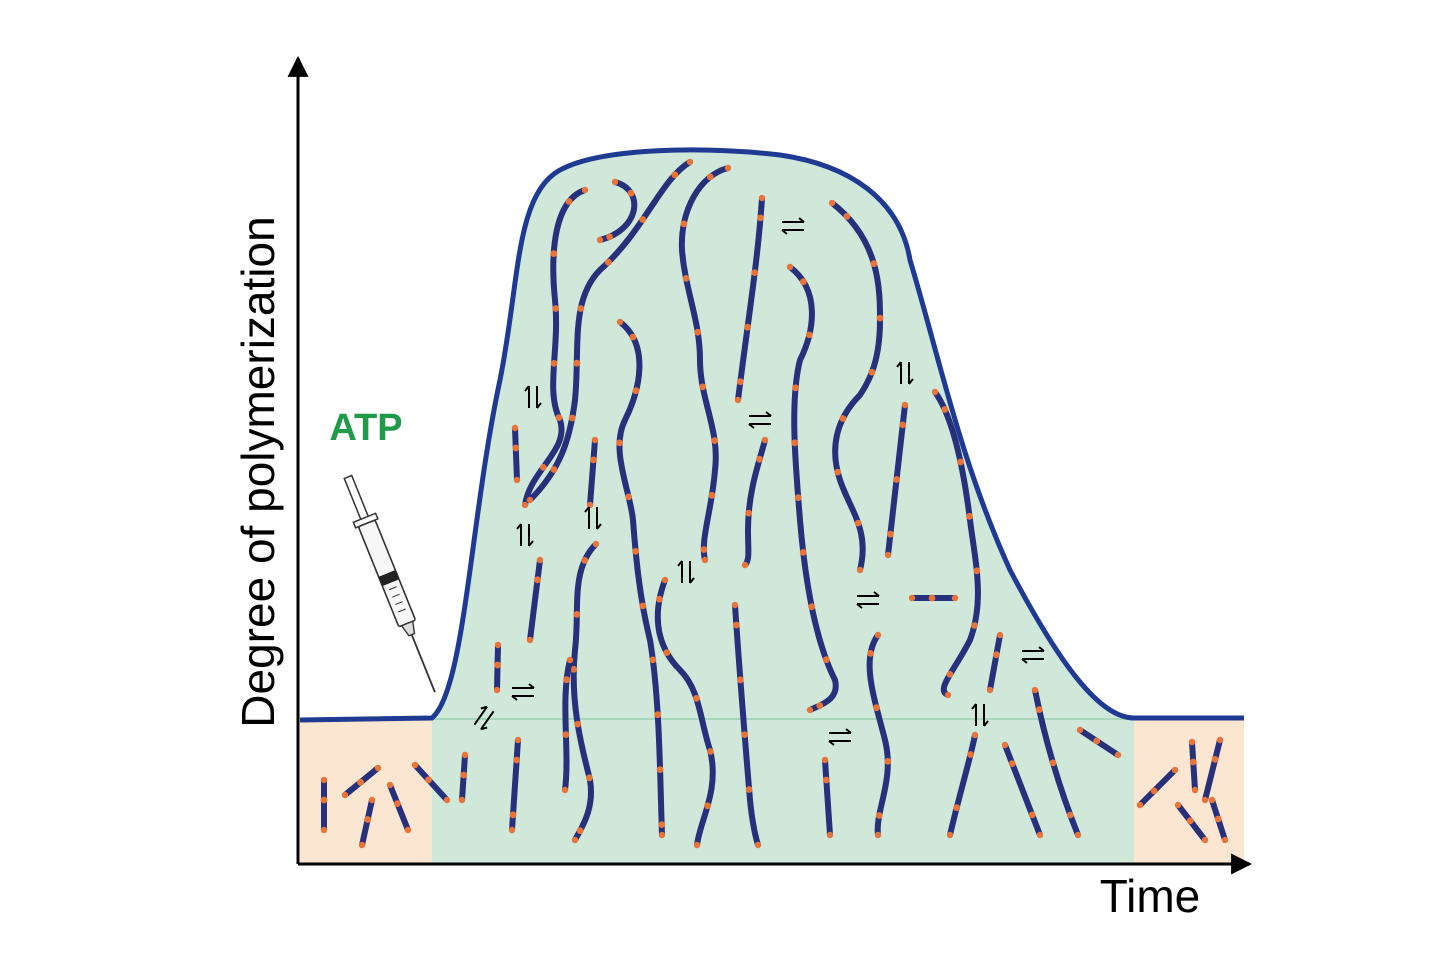 The width and height of the screenshot is (1440, 959). Describe the element at coordinates (258, 471) in the screenshot. I see `y-axis-label: Degree of polymerization` at that location.